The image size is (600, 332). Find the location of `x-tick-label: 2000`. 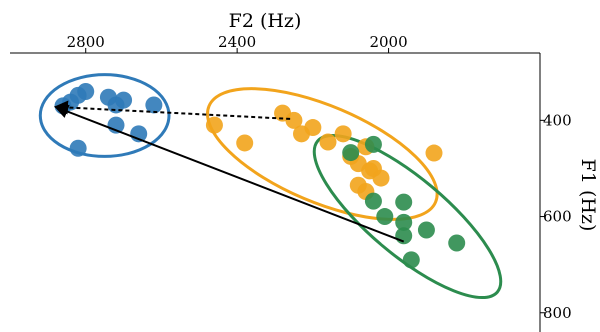

x-tick-label: 2000 is located at coordinates (388, 42).